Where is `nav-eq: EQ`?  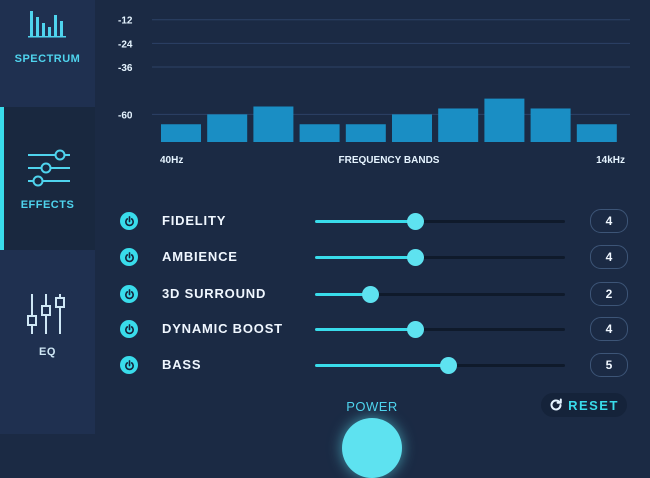 nav-eq: EQ is located at coordinates (47, 325).